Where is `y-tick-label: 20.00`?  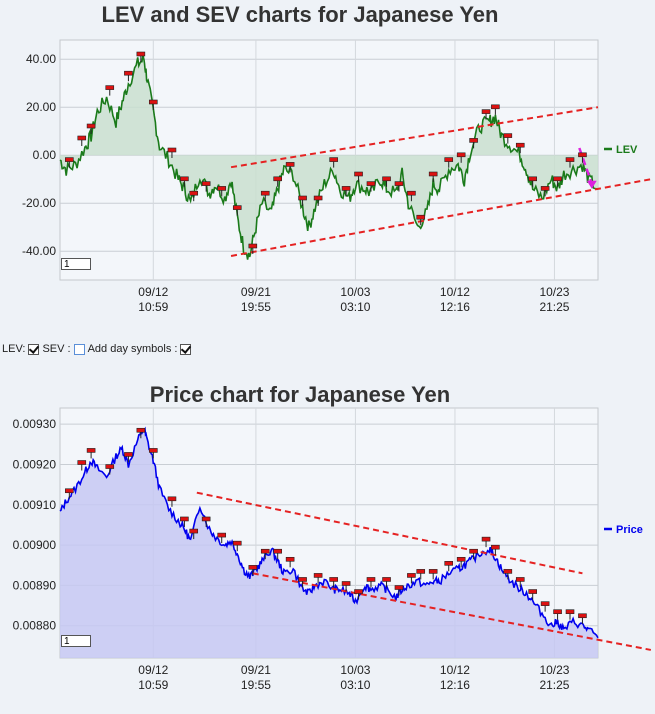
y-tick-label: 20.00 is located at coordinates (41, 107).